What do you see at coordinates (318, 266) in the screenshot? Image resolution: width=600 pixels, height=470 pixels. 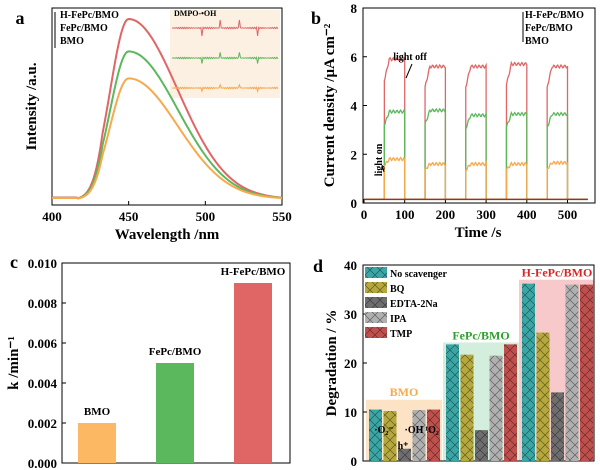 I see `panel-label: d` at bounding box center [318, 266].